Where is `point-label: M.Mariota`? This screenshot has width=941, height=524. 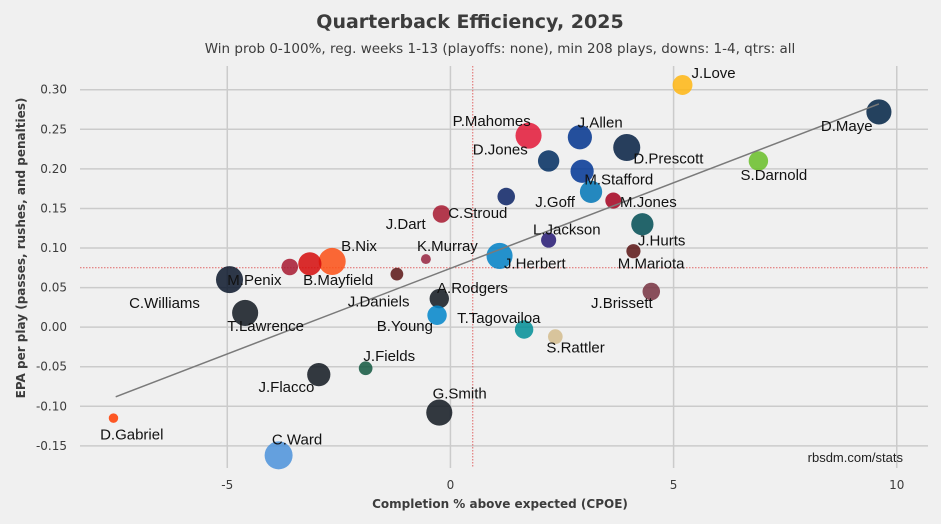
point-label: M.Mariota is located at coordinates (651, 264).